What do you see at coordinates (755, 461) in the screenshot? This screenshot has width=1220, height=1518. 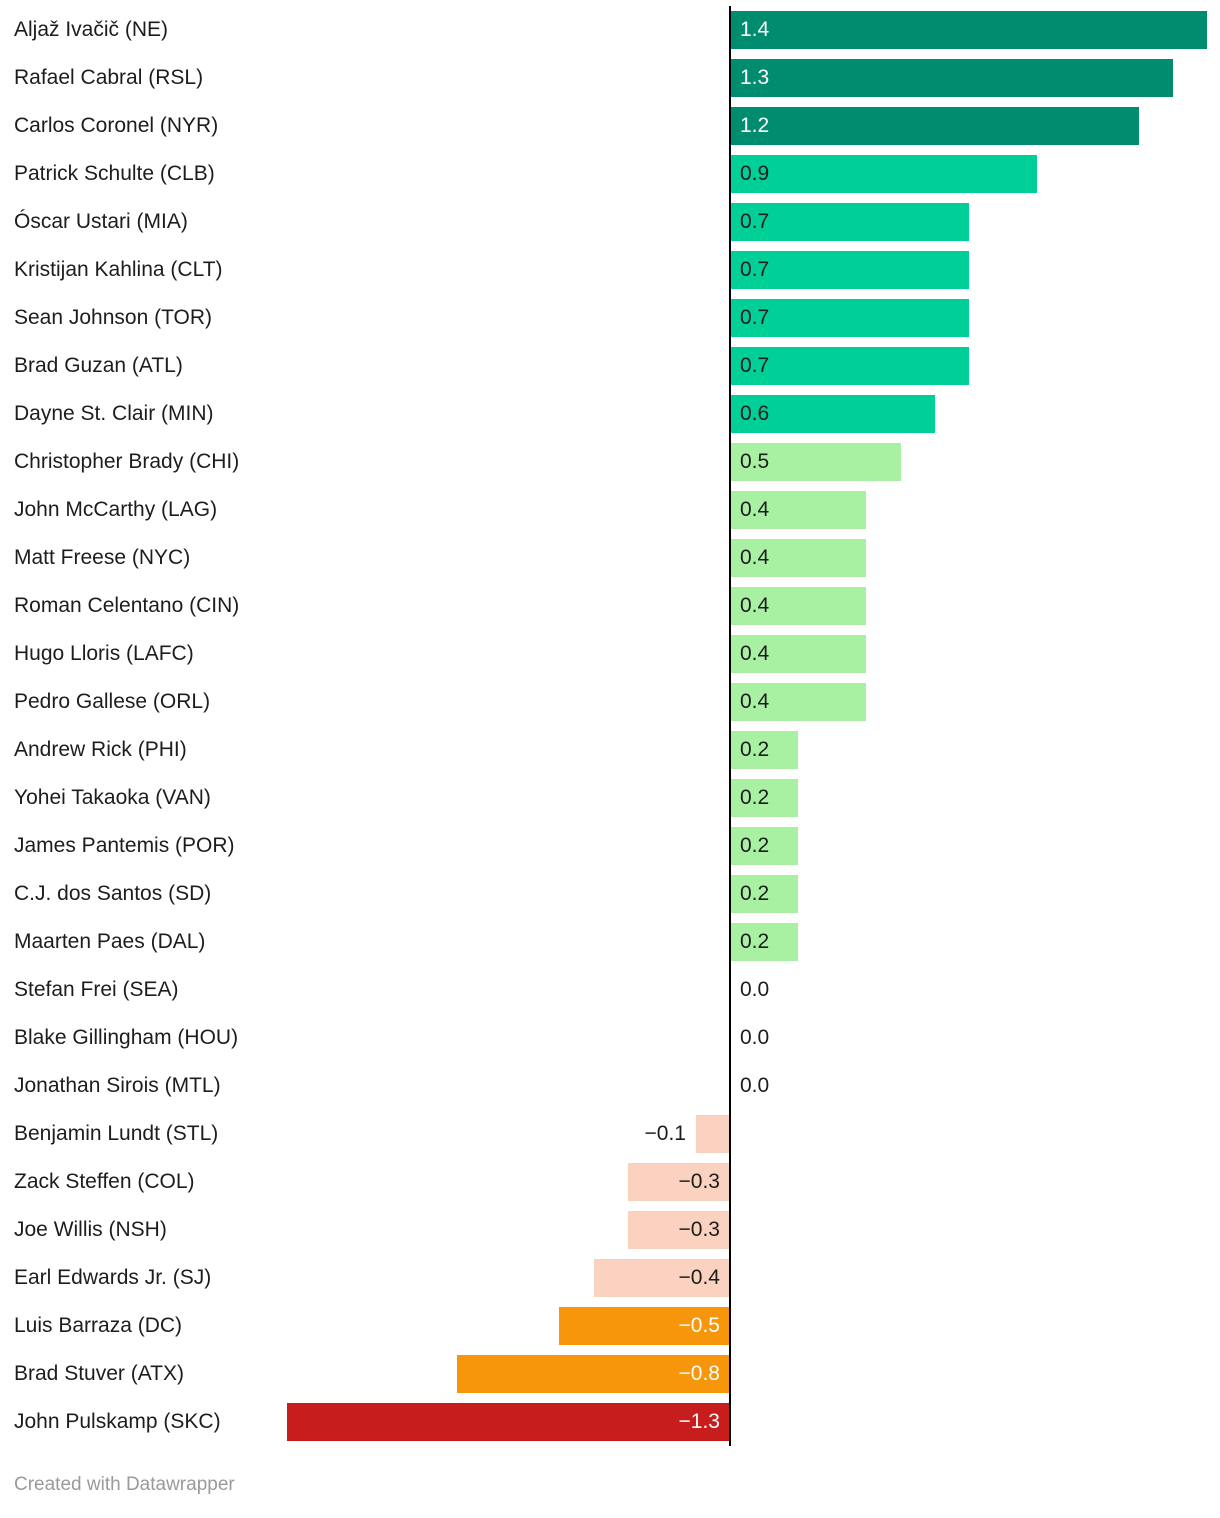 I see `value-label: 0.5` at bounding box center [755, 461].